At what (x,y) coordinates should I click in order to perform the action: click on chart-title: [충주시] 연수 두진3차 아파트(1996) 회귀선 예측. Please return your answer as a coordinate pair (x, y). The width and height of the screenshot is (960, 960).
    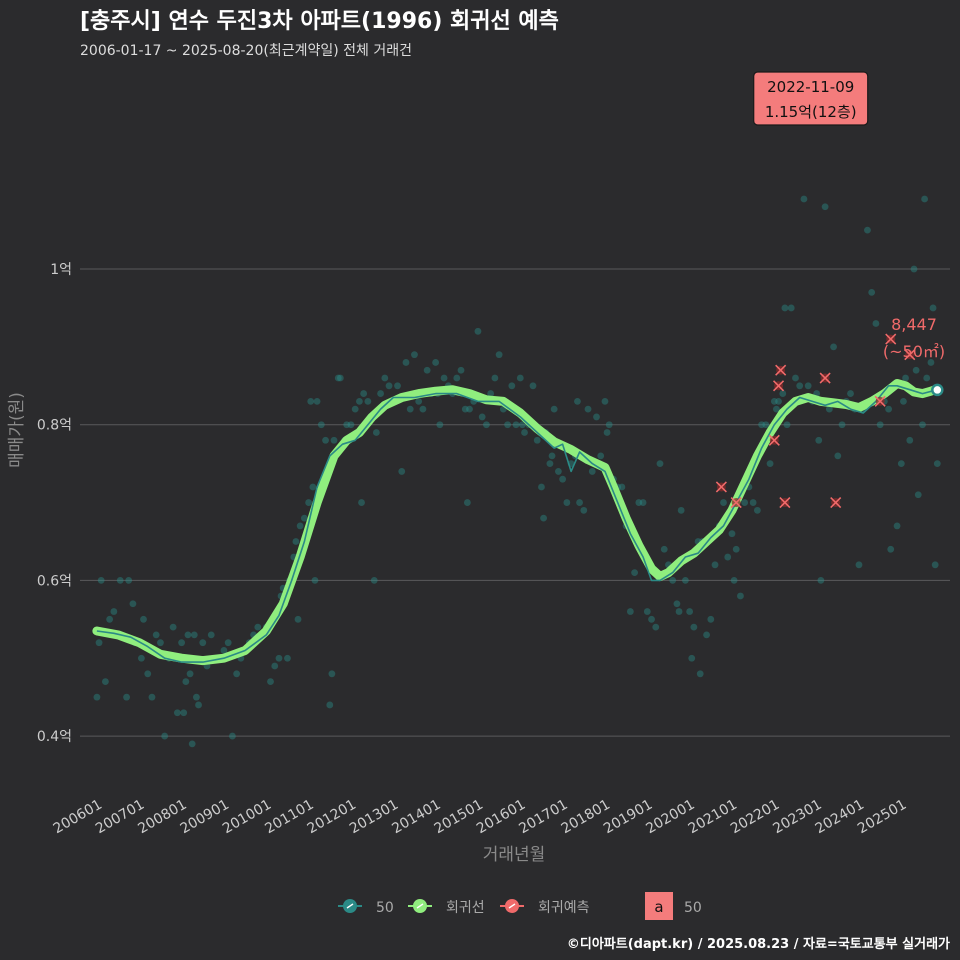
    Looking at the image, I should click on (319, 21).